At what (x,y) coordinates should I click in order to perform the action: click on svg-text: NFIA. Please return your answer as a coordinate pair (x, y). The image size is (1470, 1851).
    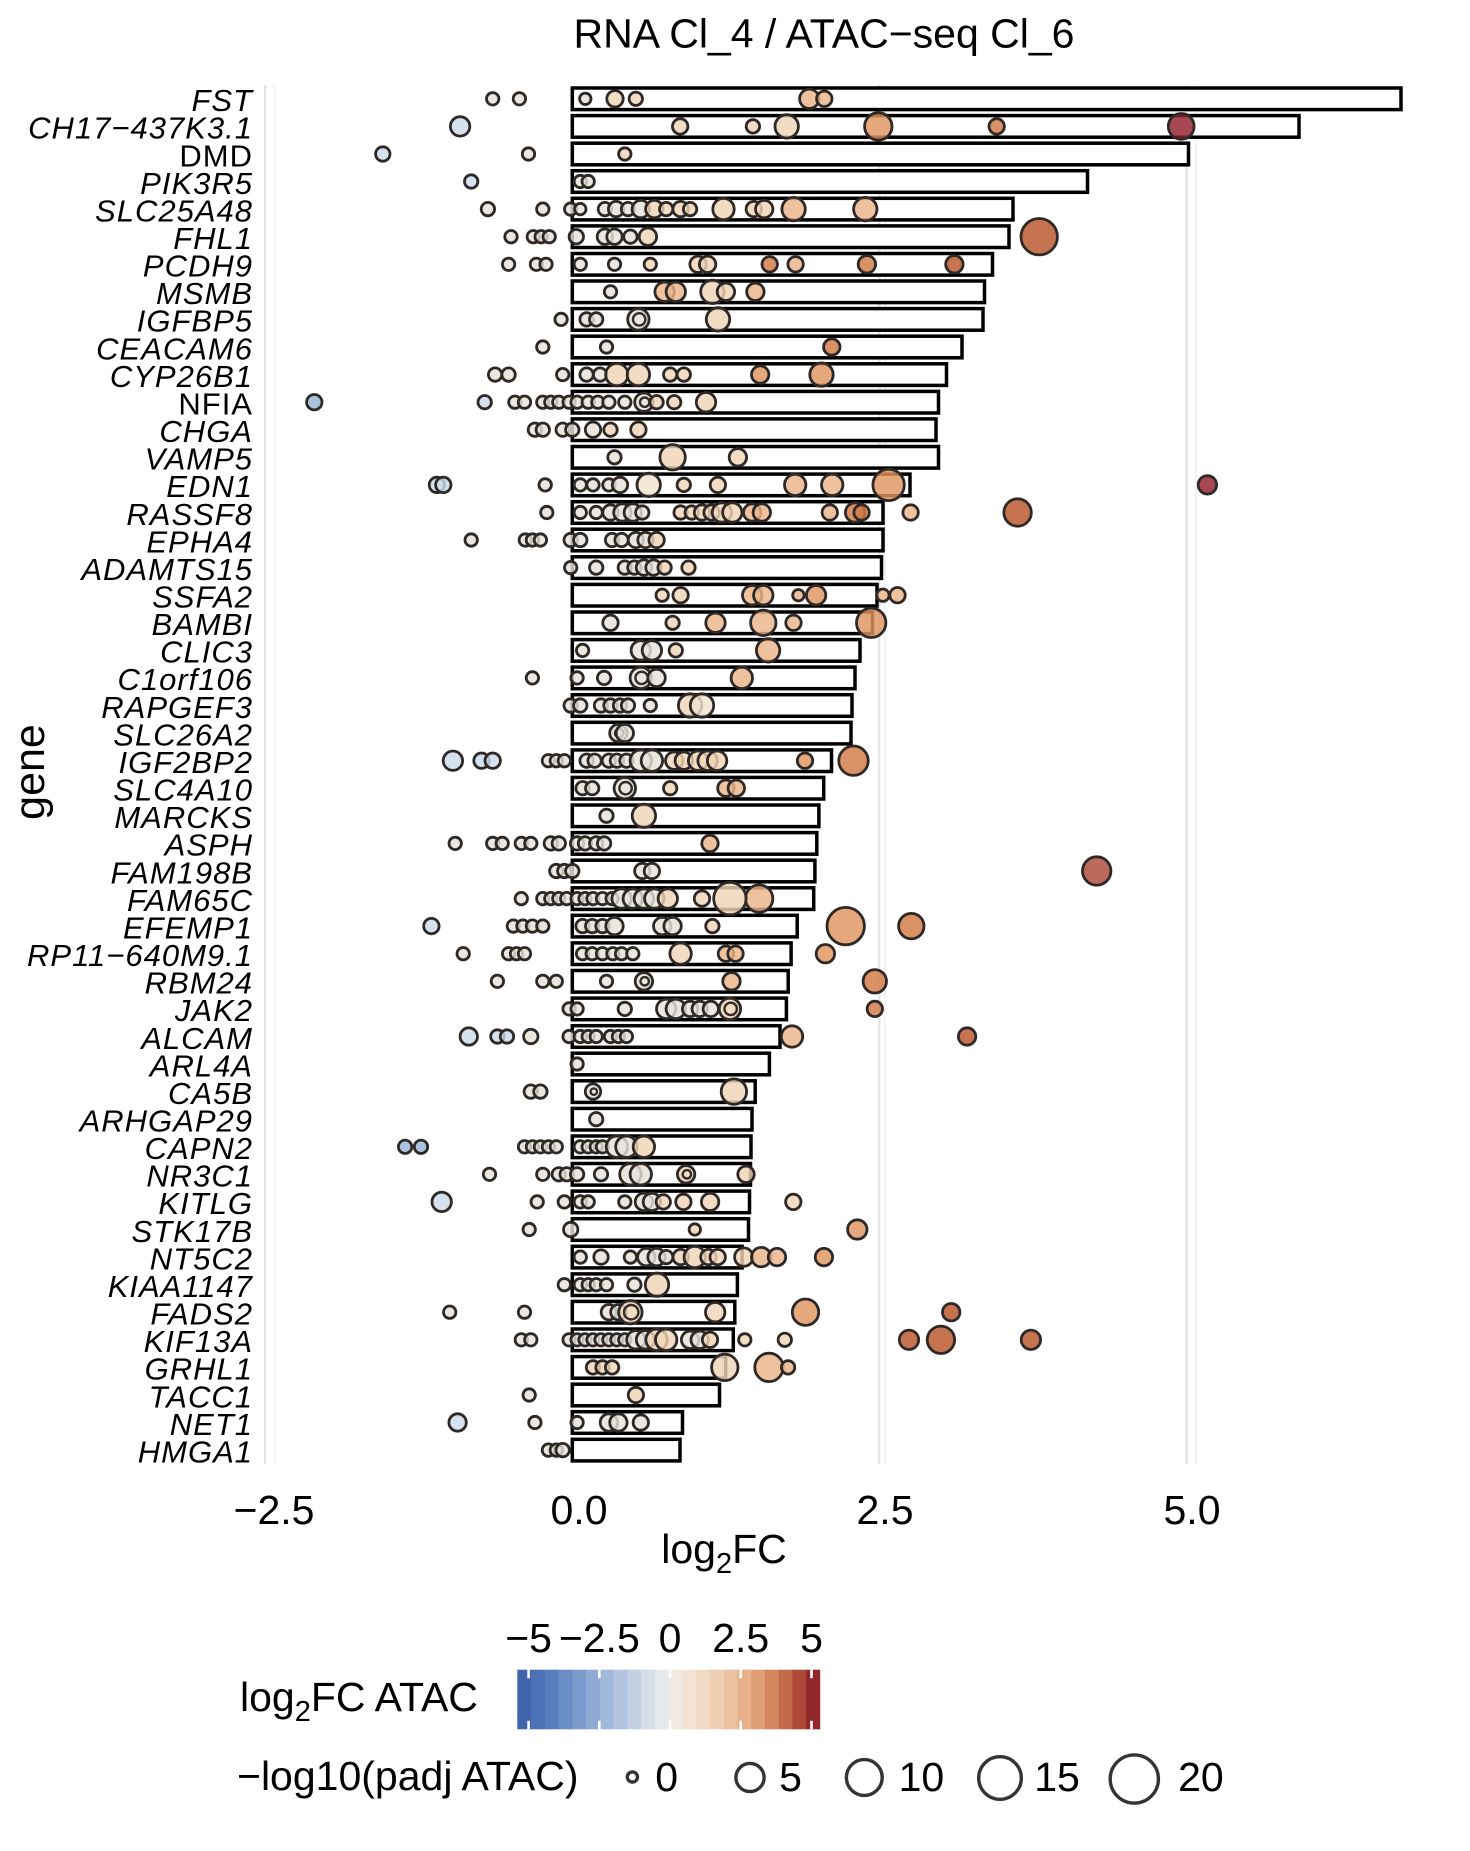
    Looking at the image, I should click on (215, 404).